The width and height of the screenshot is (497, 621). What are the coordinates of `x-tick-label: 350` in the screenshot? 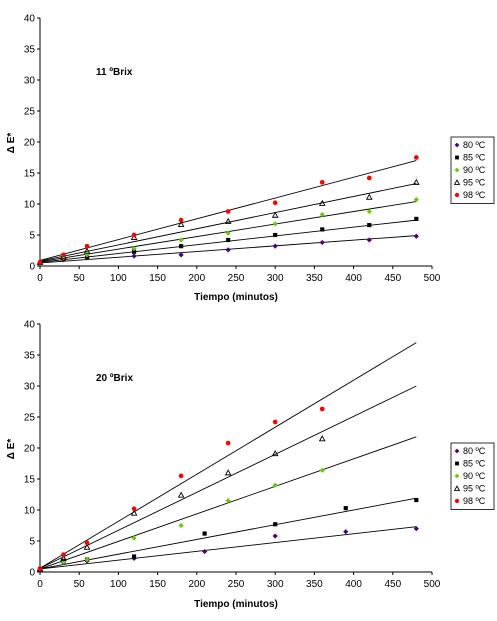 It's located at (314, 584).